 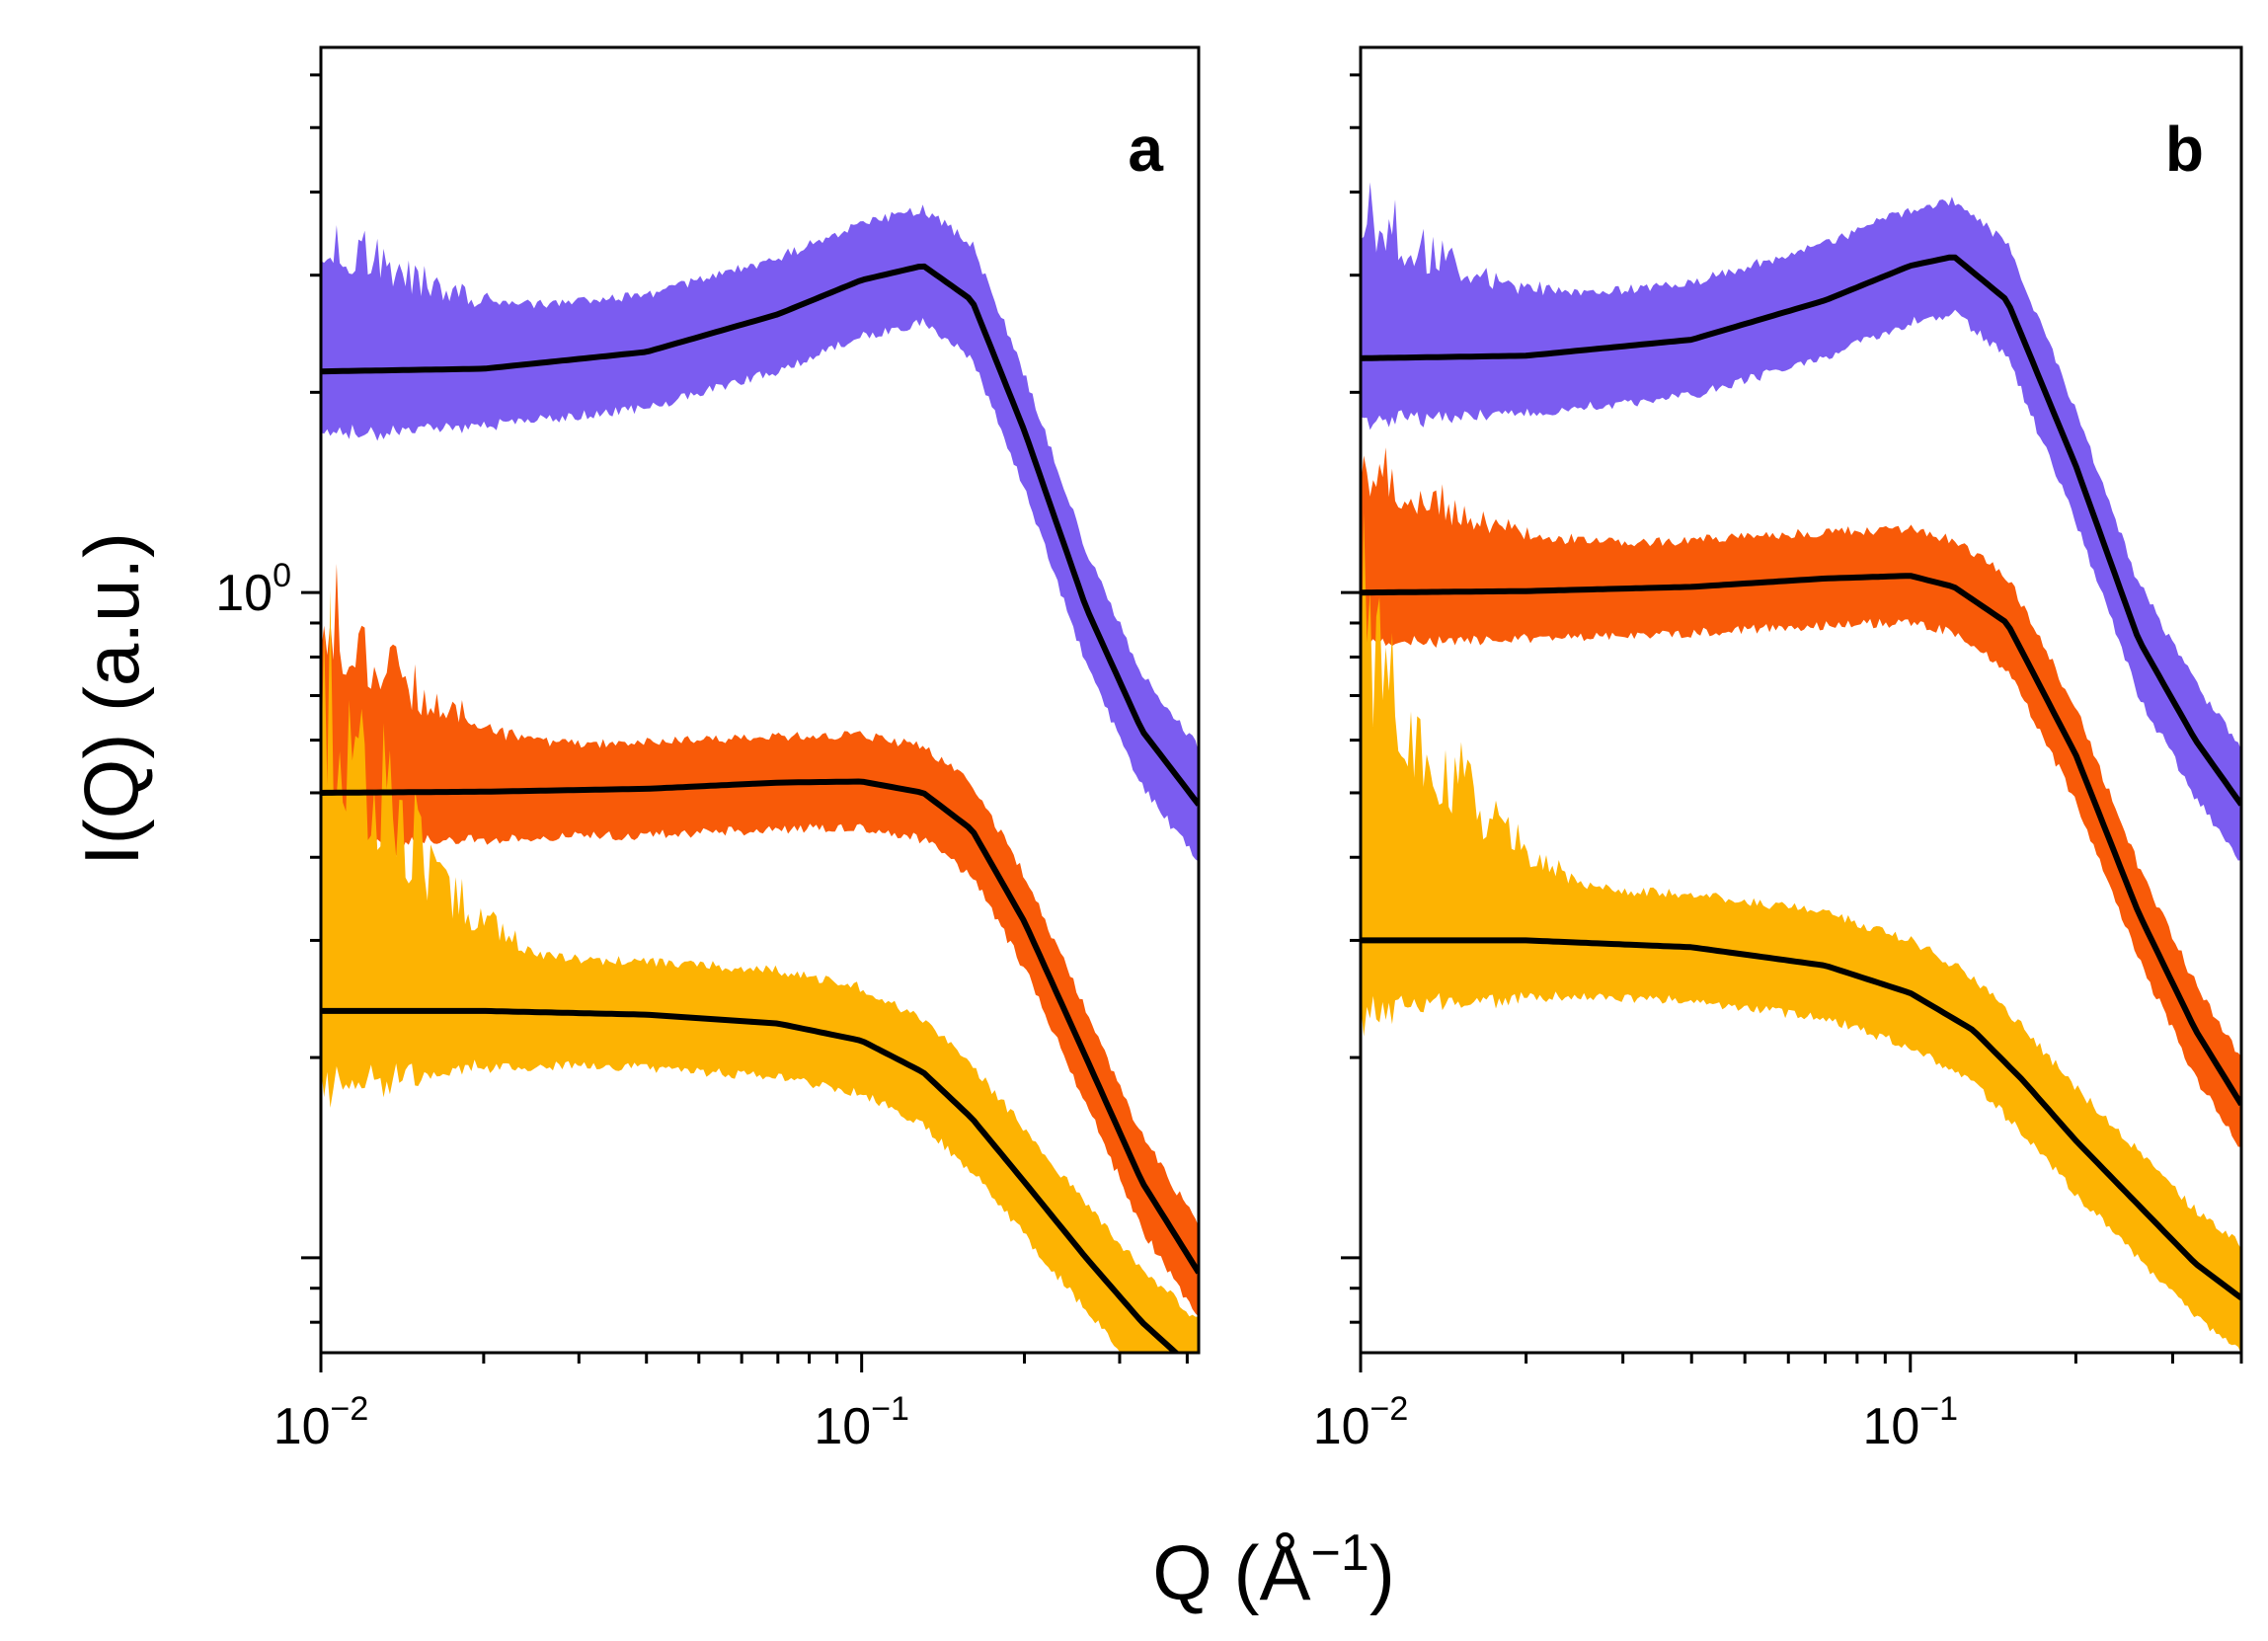 What do you see at coordinates (111, 699) in the screenshot?
I see `y-axis-label: I(Q) (a.u.)` at bounding box center [111, 699].